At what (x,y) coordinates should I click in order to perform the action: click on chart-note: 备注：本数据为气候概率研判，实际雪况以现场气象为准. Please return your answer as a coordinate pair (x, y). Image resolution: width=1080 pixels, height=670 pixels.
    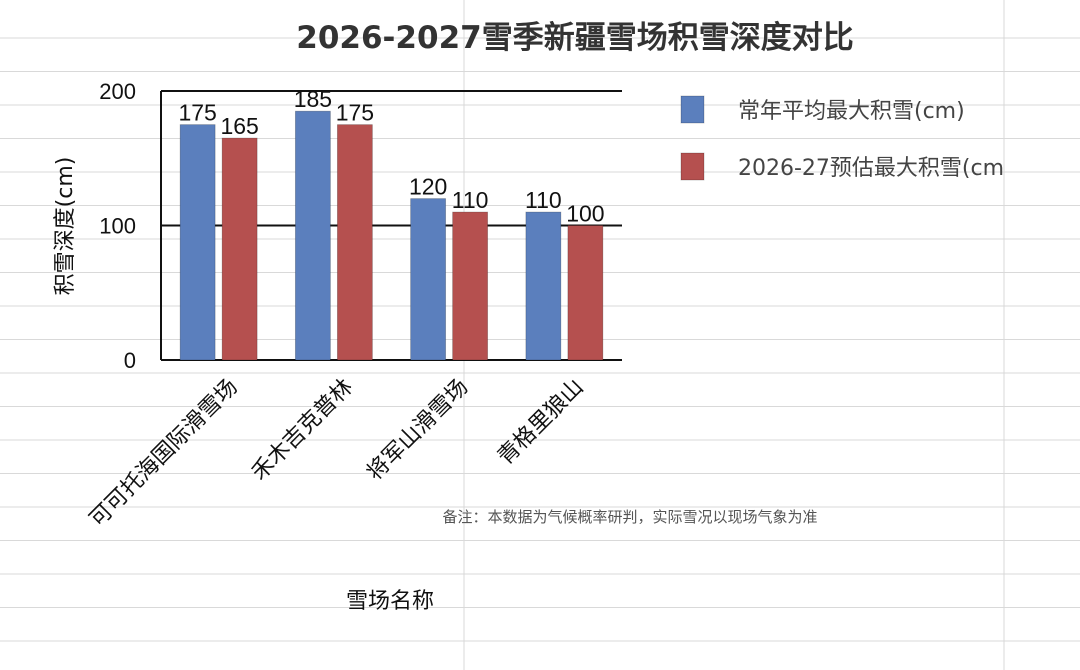
    Looking at the image, I should click on (629, 517).